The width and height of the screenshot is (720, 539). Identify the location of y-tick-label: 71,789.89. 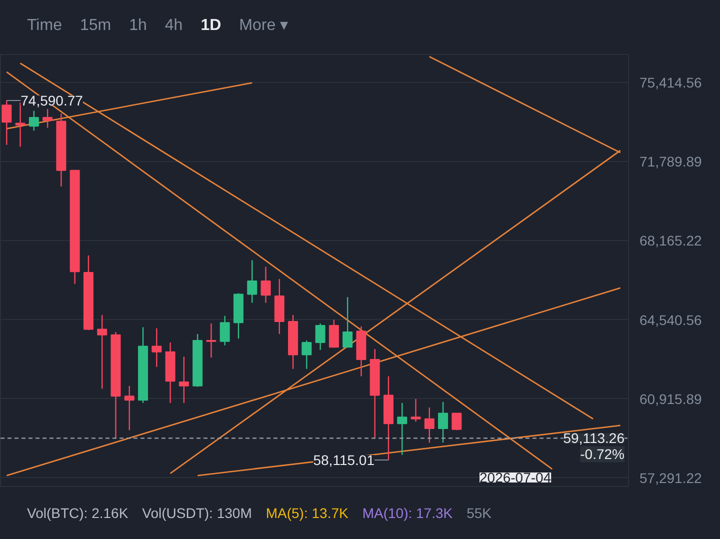
(671, 162).